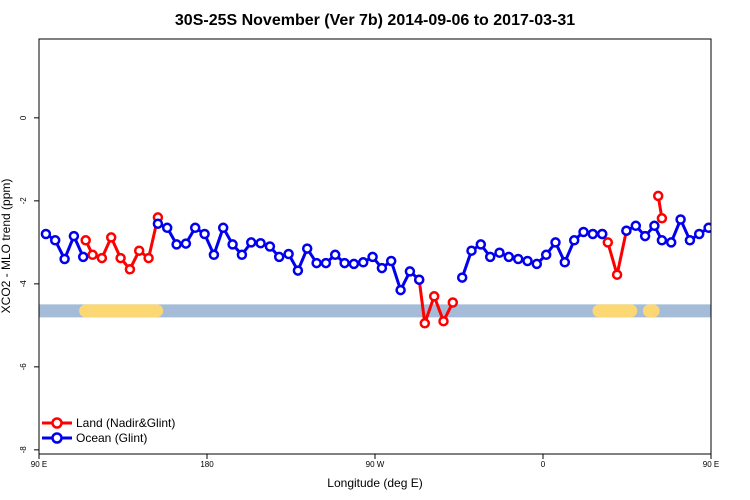  I want to click on legend-entry-land: Land (Nadir&Glint), so click(108, 423).